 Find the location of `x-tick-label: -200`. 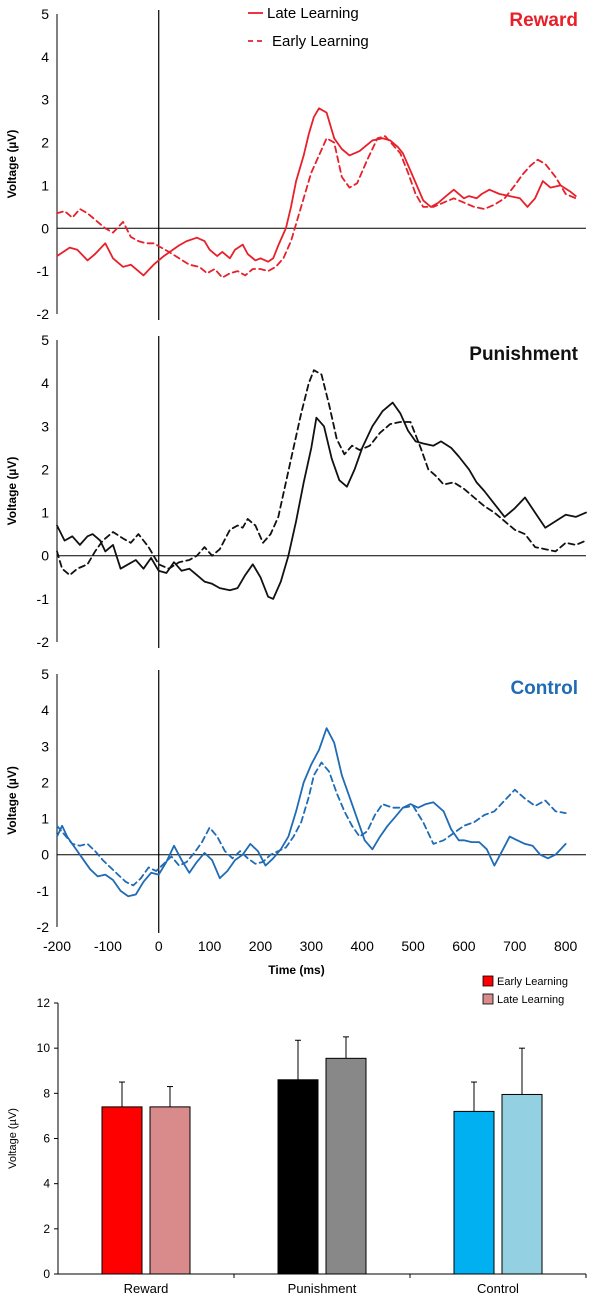

x-tick-label: -200 is located at coordinates (57, 946).